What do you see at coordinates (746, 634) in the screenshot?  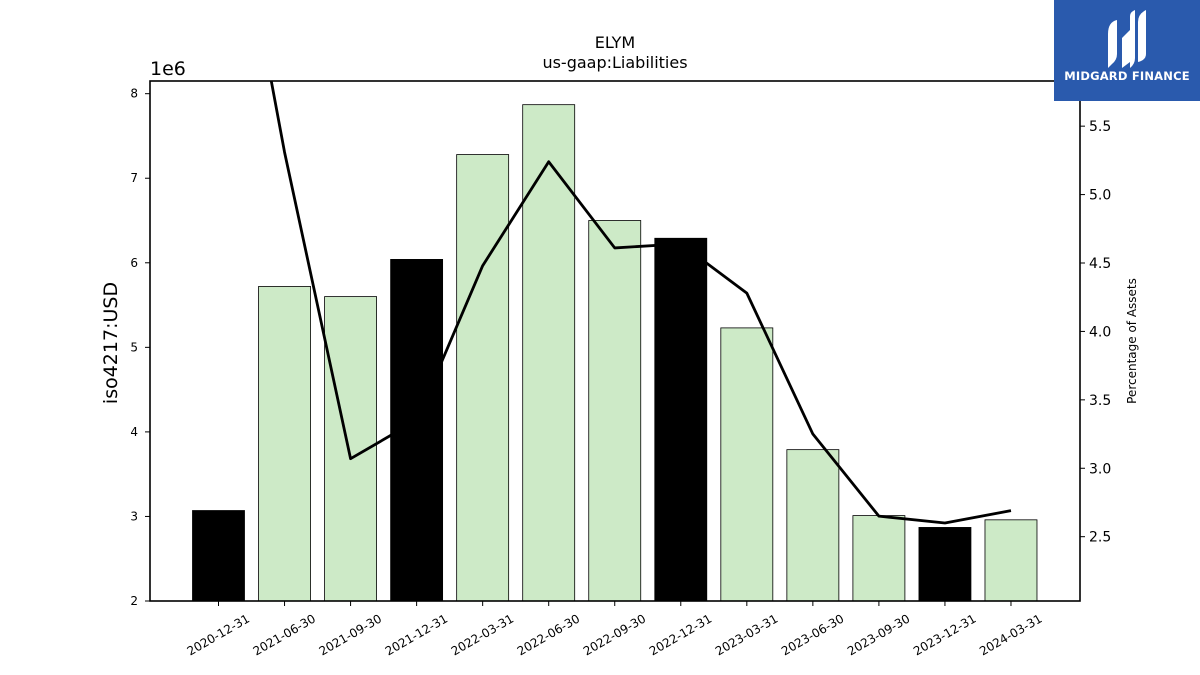 I see `x-tick-label: 2023-03-31` at bounding box center [746, 634].